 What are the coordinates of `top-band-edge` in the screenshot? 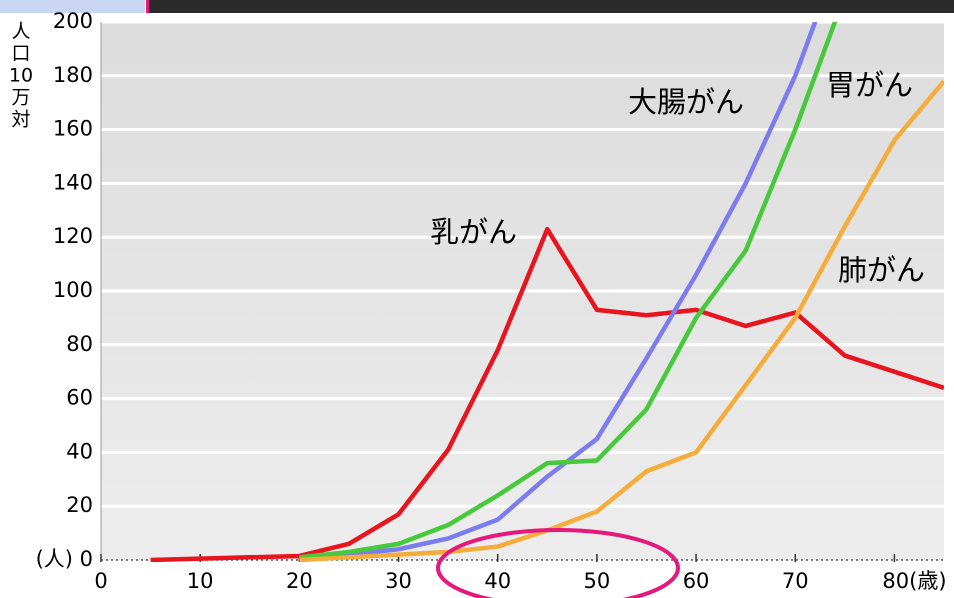 It's located at (147, 6).